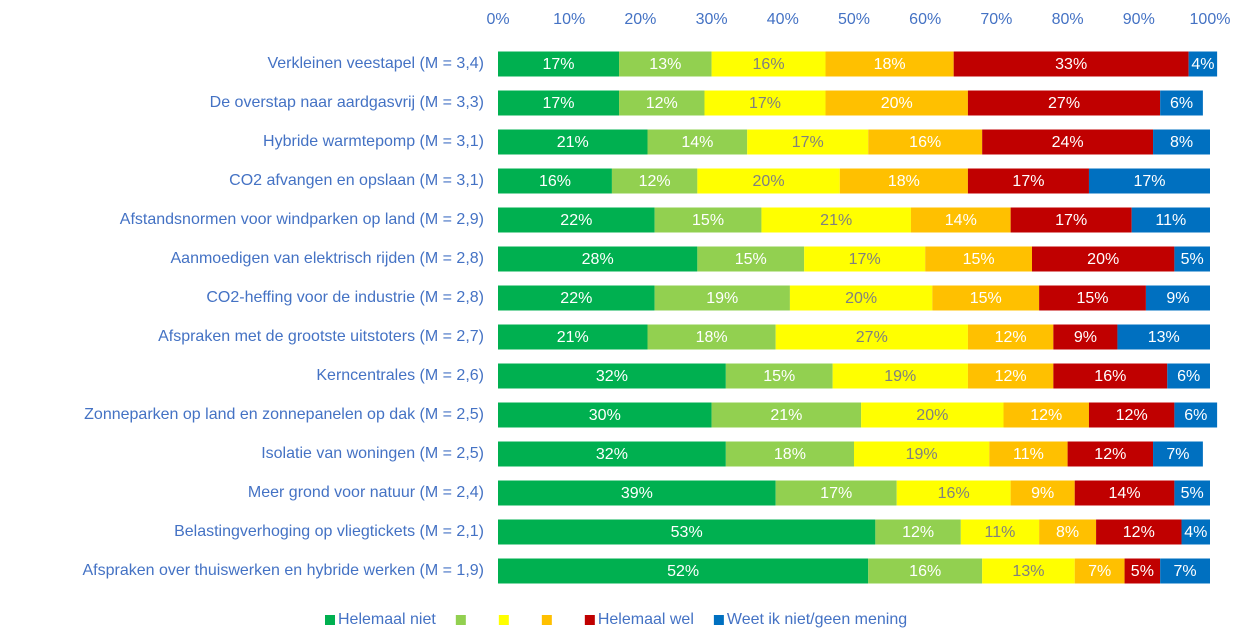 The width and height of the screenshot is (1243, 636). Describe the element at coordinates (356, 180) in the screenshot. I see `category-label: CO2 afvangen en opslaan (M = 3,1)` at that location.